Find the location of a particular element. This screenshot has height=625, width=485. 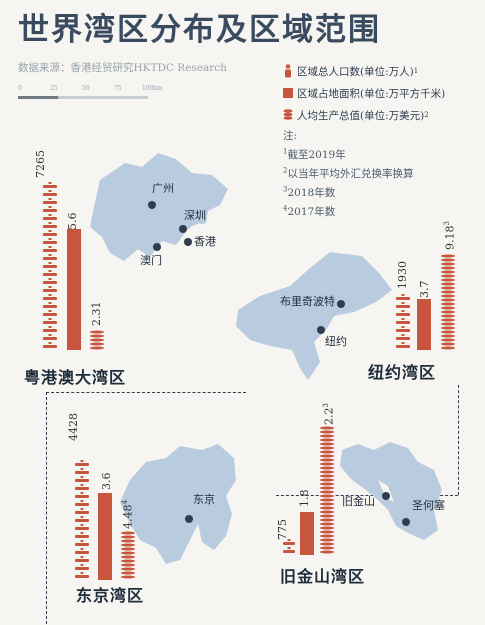

note-item: 42017年数 is located at coordinates (309, 211).